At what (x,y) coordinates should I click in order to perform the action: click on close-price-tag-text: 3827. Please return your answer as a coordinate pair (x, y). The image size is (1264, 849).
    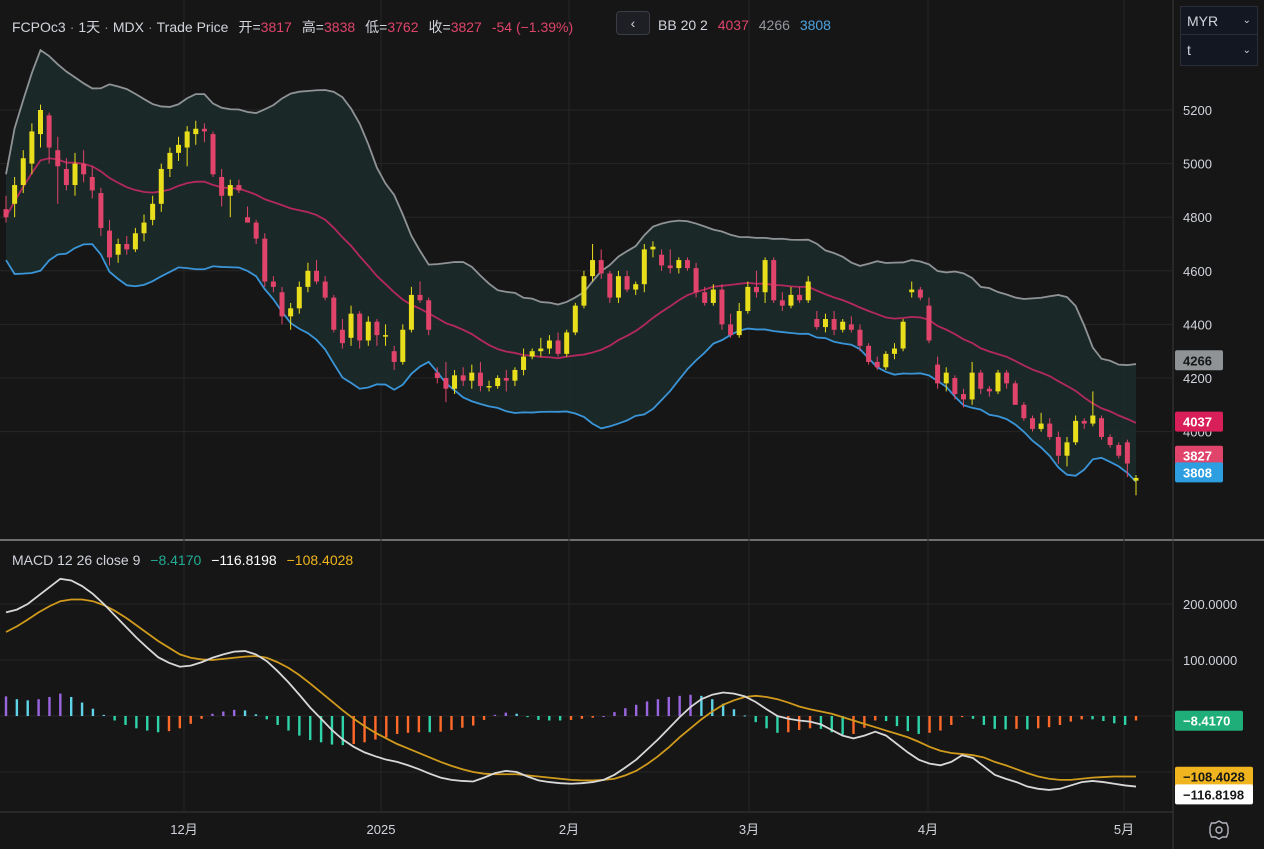
    Looking at the image, I should click on (1197, 456).